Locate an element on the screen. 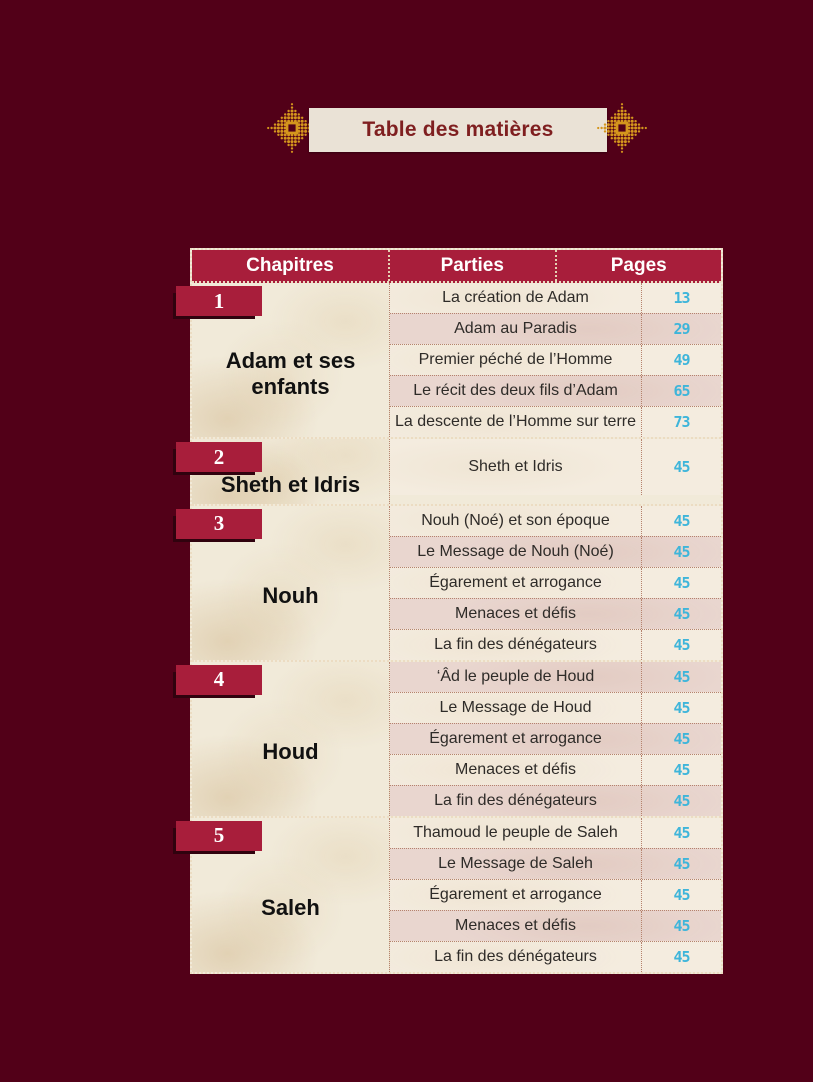 The height and width of the screenshot is (1082, 813). chapter-number-badge: 5 is located at coordinates (219, 835).